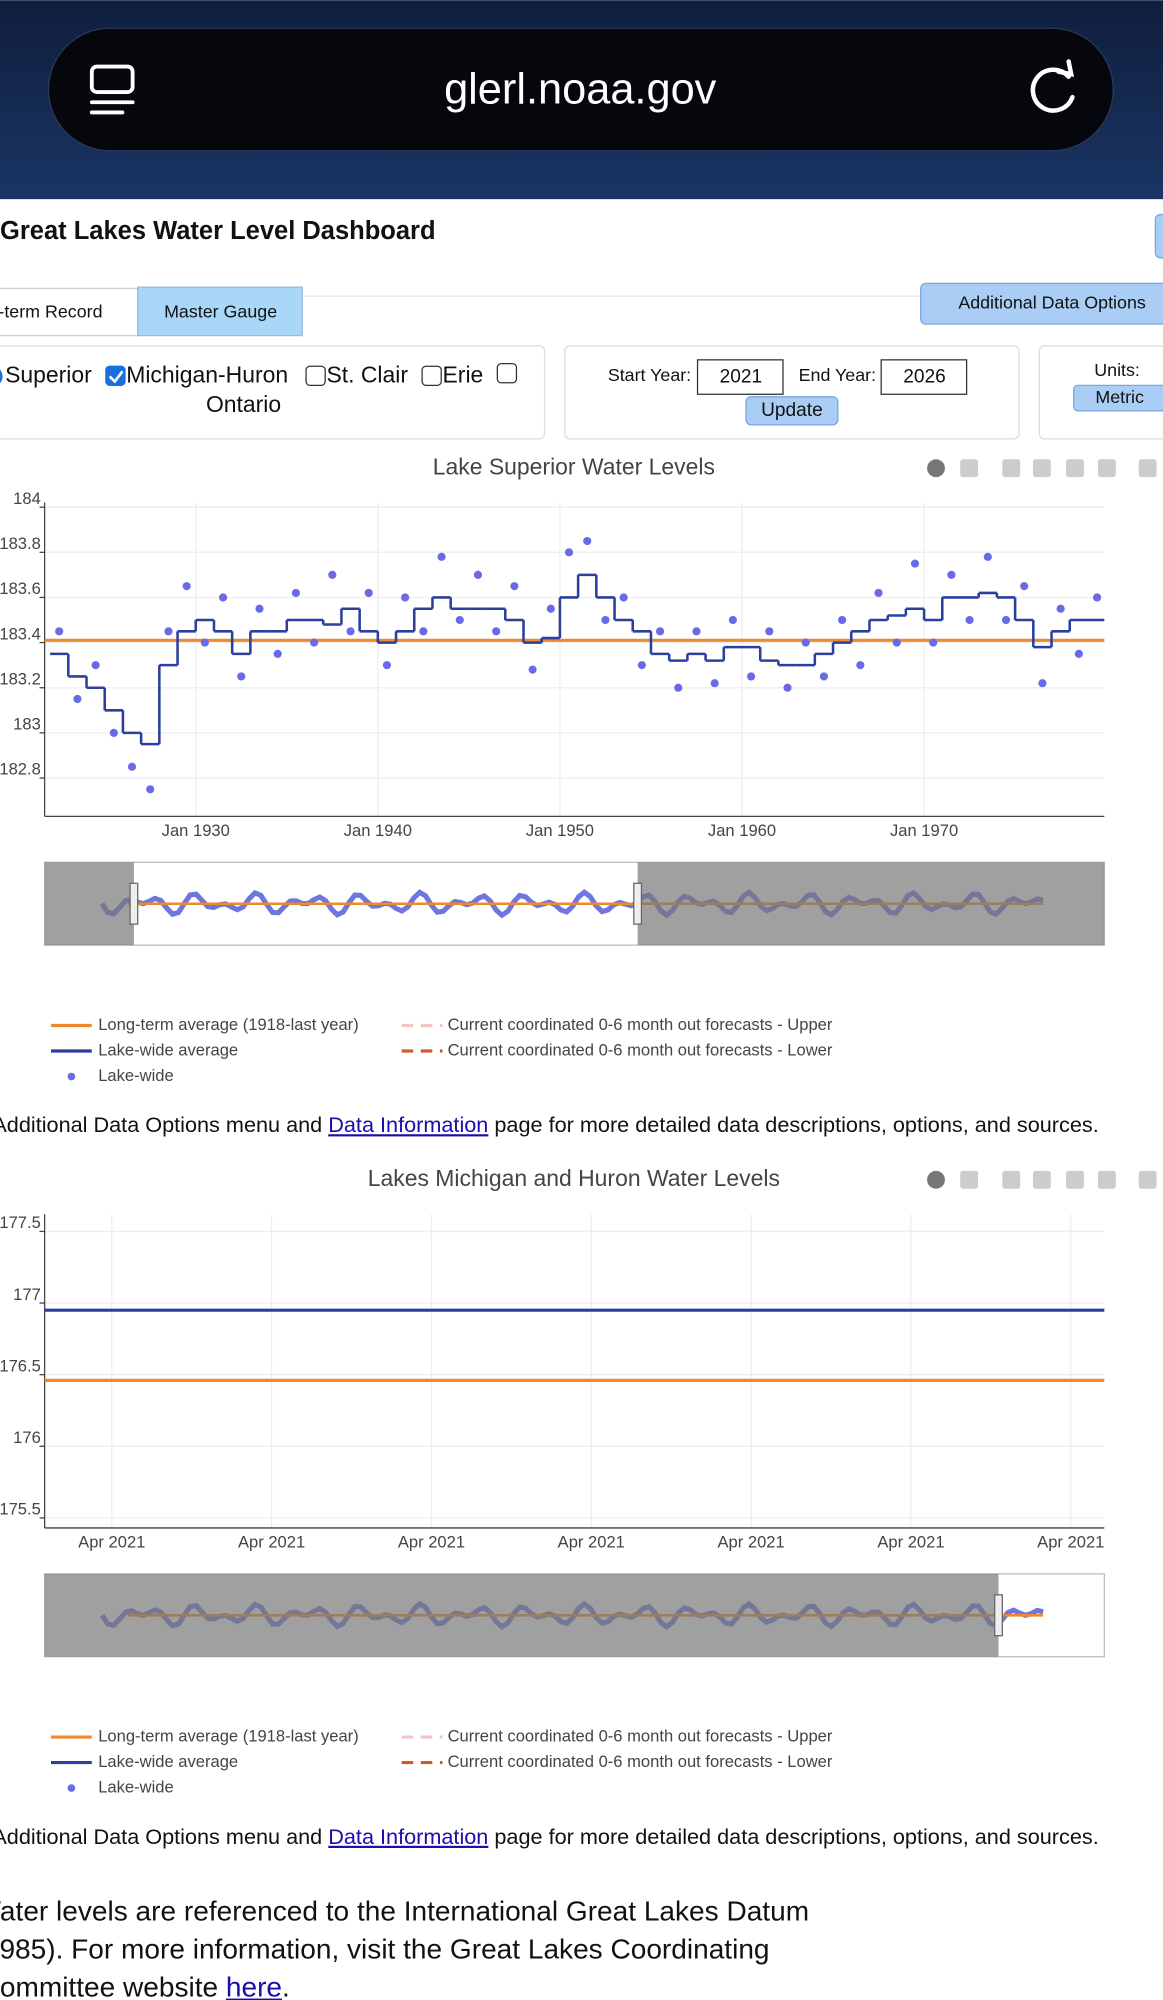  What do you see at coordinates (1052, 302) in the screenshot?
I see `button-label: Additional Data Options` at bounding box center [1052, 302].